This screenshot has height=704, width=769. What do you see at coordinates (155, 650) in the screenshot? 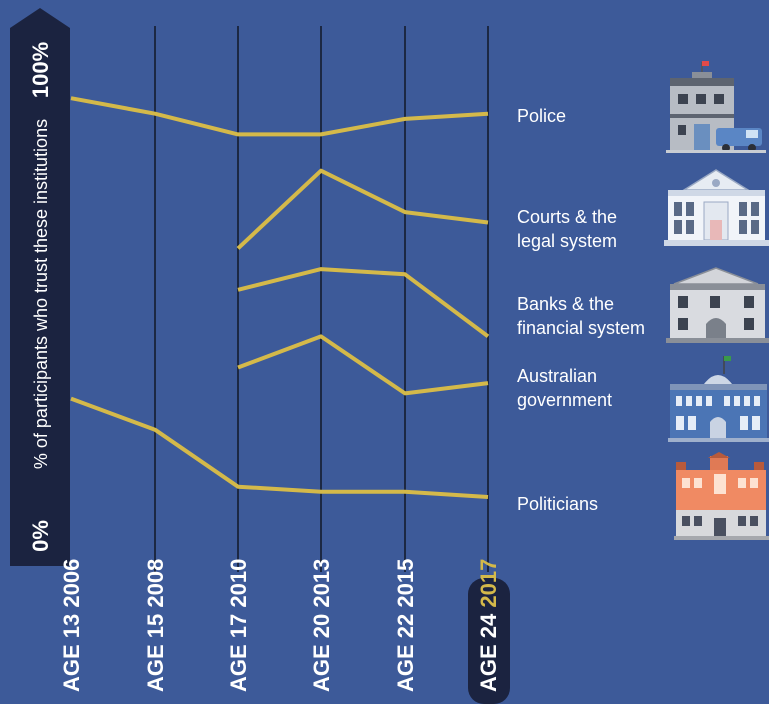
I see `x-tick-age: AGE 15` at bounding box center [155, 650].